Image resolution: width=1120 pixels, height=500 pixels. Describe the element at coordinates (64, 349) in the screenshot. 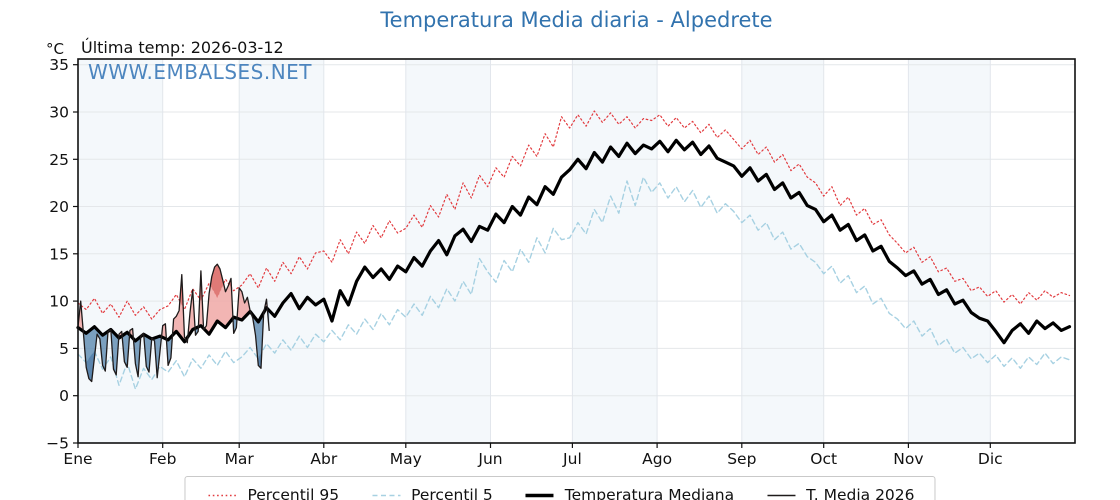

I see `y-tick-label: 5` at that location.